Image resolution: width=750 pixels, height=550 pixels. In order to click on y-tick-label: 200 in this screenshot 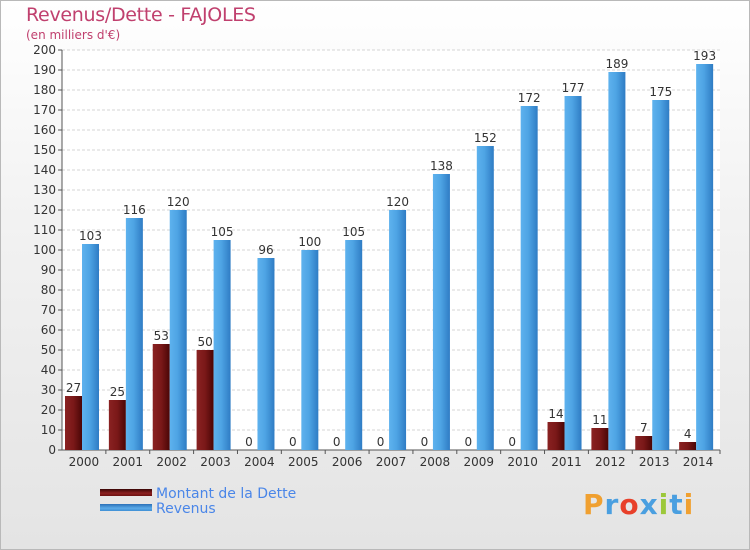, I will do `click(44, 50)`.